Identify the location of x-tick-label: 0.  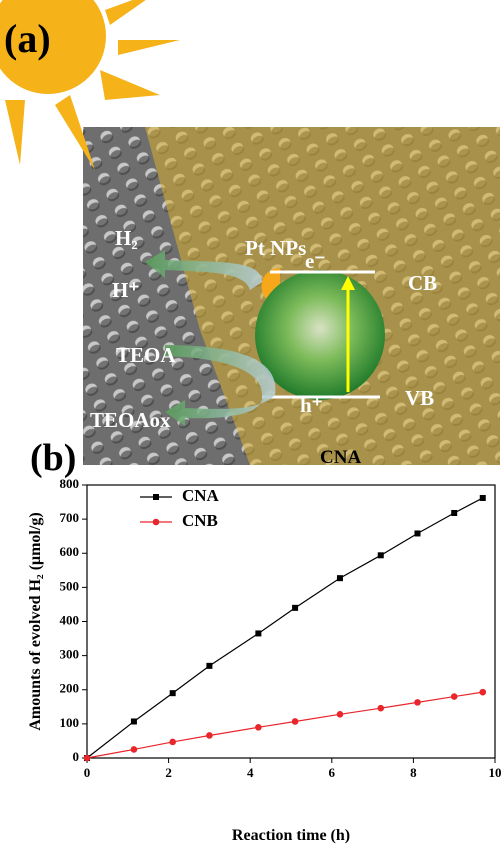
(87, 772).